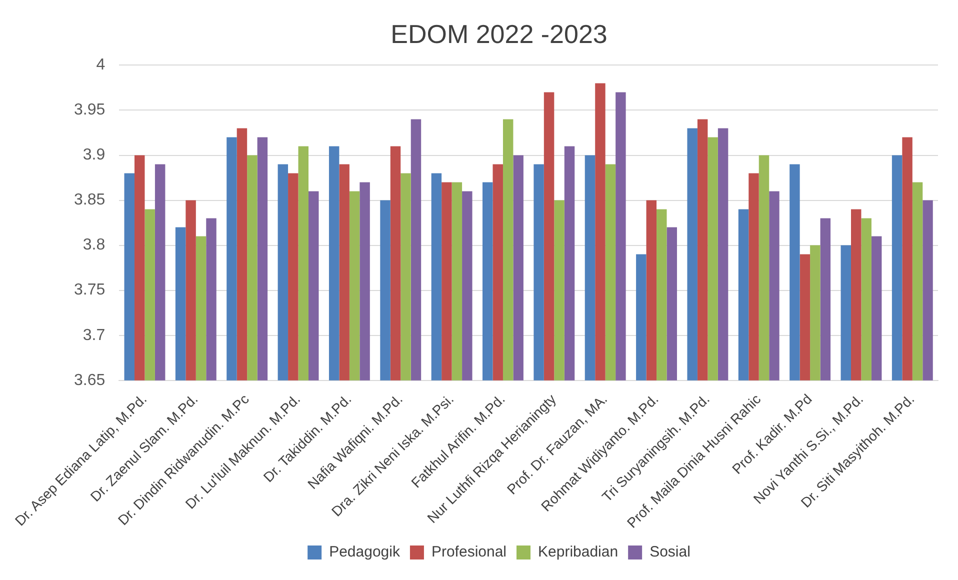 Image resolution: width=958 pixels, height=580 pixels. Describe the element at coordinates (90, 200) in the screenshot. I see `y-tick-label: 3.85` at that location.